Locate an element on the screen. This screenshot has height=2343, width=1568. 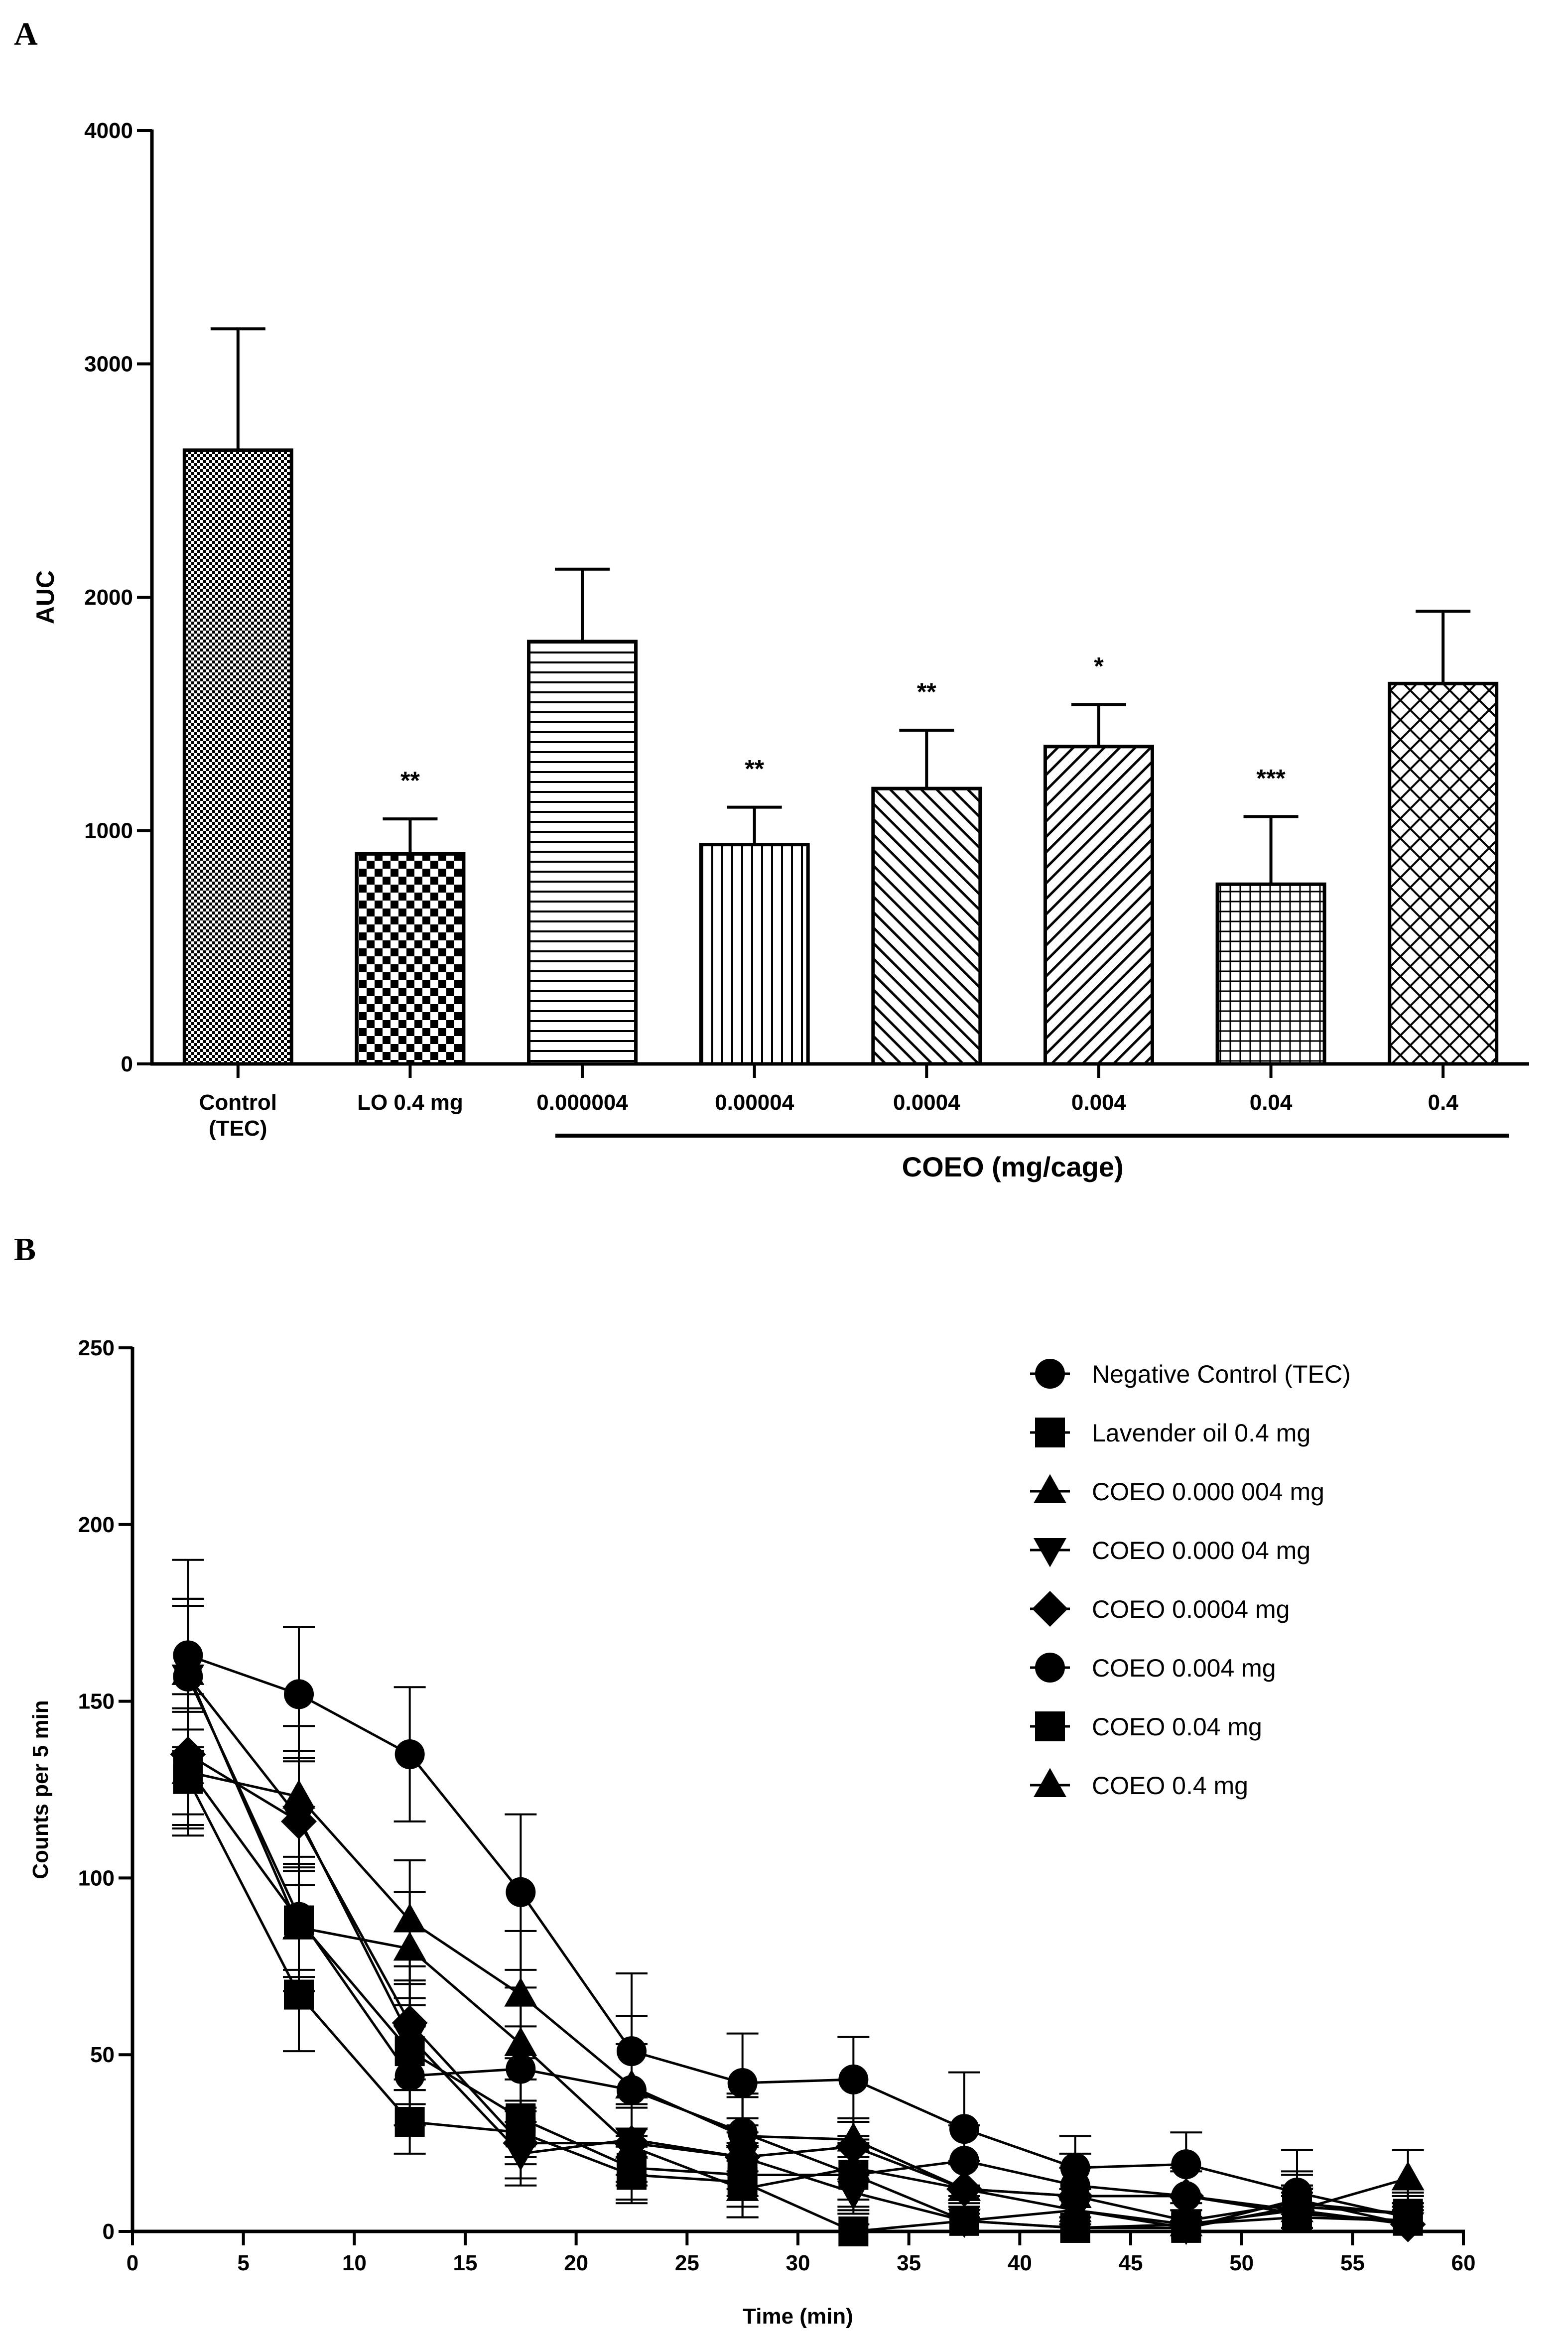
legend-label: COEO 0.000 004 mg is located at coordinates (1208, 1492).